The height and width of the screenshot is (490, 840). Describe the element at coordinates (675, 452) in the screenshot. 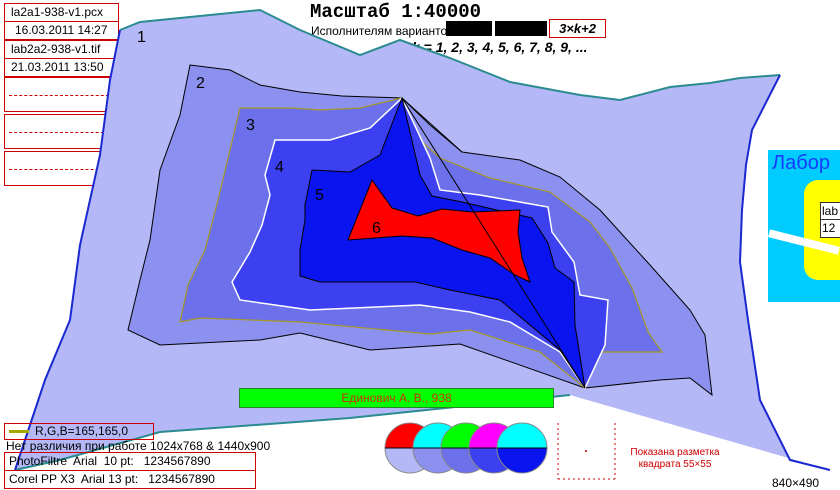

I see `grid-note-line1: Показана разметка` at that location.